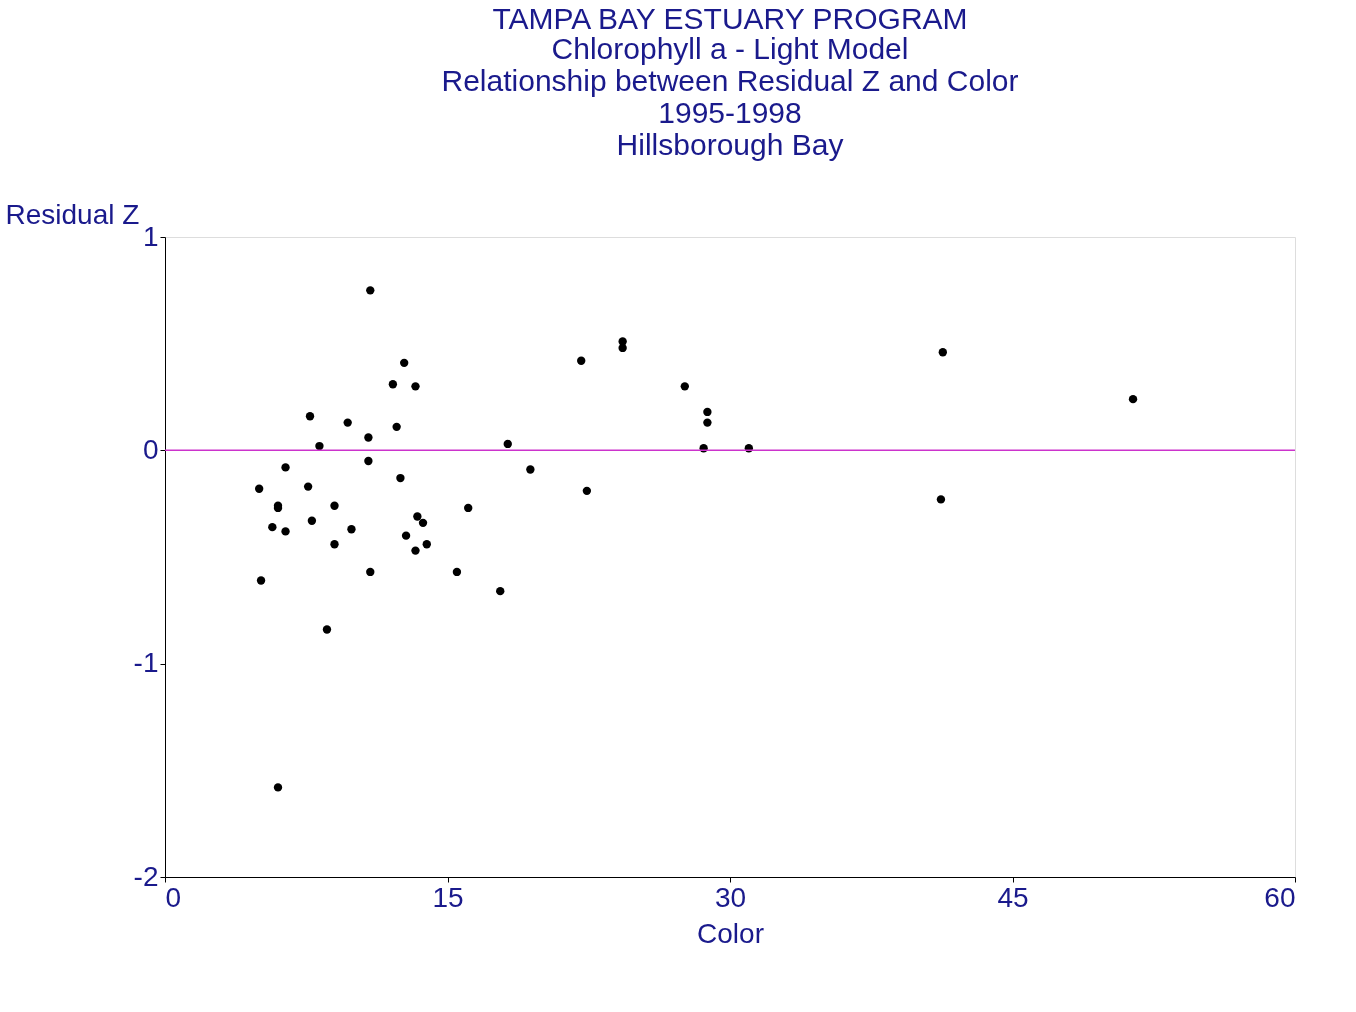 The height and width of the screenshot is (1012, 1356). What do you see at coordinates (730, 897) in the screenshot?
I see `x-tick-label: 30` at bounding box center [730, 897].